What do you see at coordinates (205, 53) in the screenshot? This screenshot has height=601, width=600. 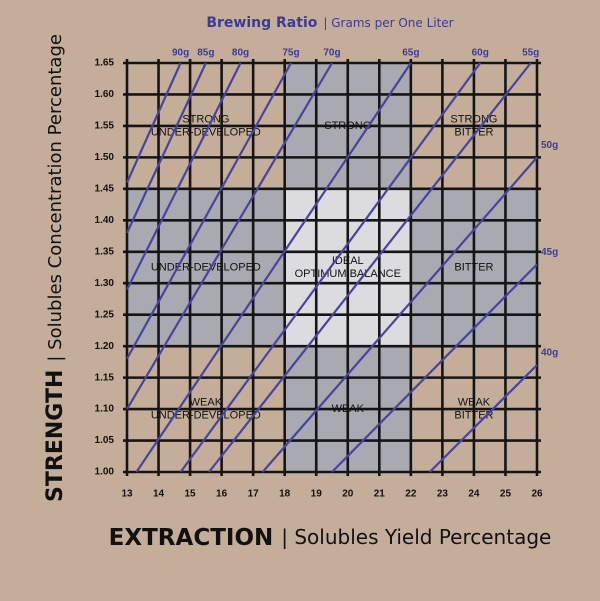 I see `ratio-label: 85g` at bounding box center [205, 53].